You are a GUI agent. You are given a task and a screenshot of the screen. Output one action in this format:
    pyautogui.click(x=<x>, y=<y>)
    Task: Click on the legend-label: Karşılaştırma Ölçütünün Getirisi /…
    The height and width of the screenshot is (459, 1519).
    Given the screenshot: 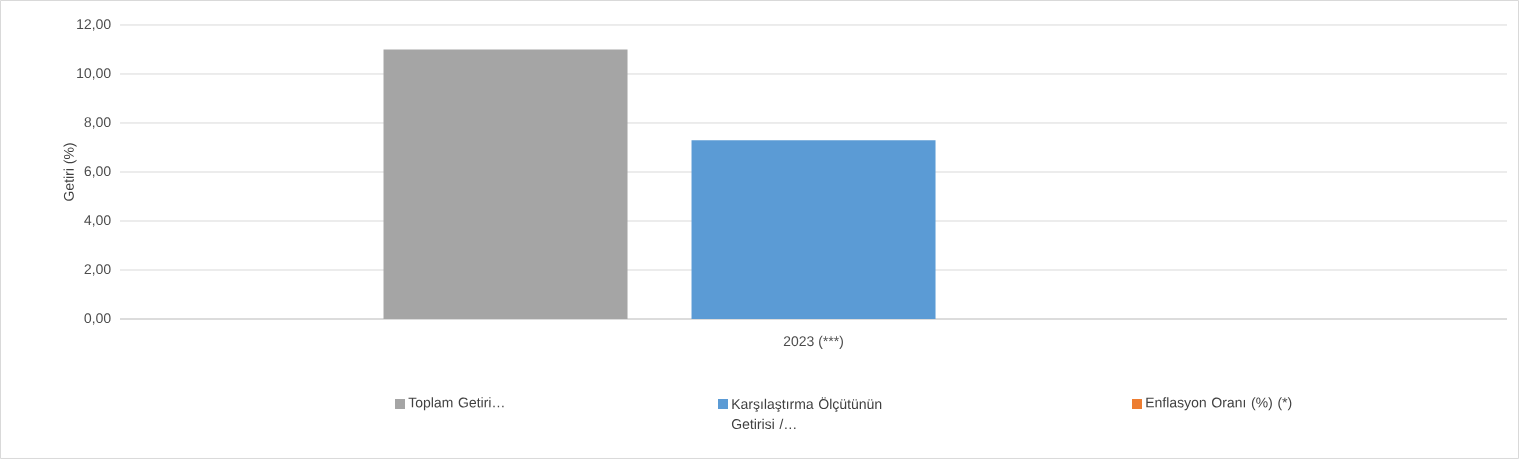 What is the action you would take?
    pyautogui.click(x=806, y=413)
    